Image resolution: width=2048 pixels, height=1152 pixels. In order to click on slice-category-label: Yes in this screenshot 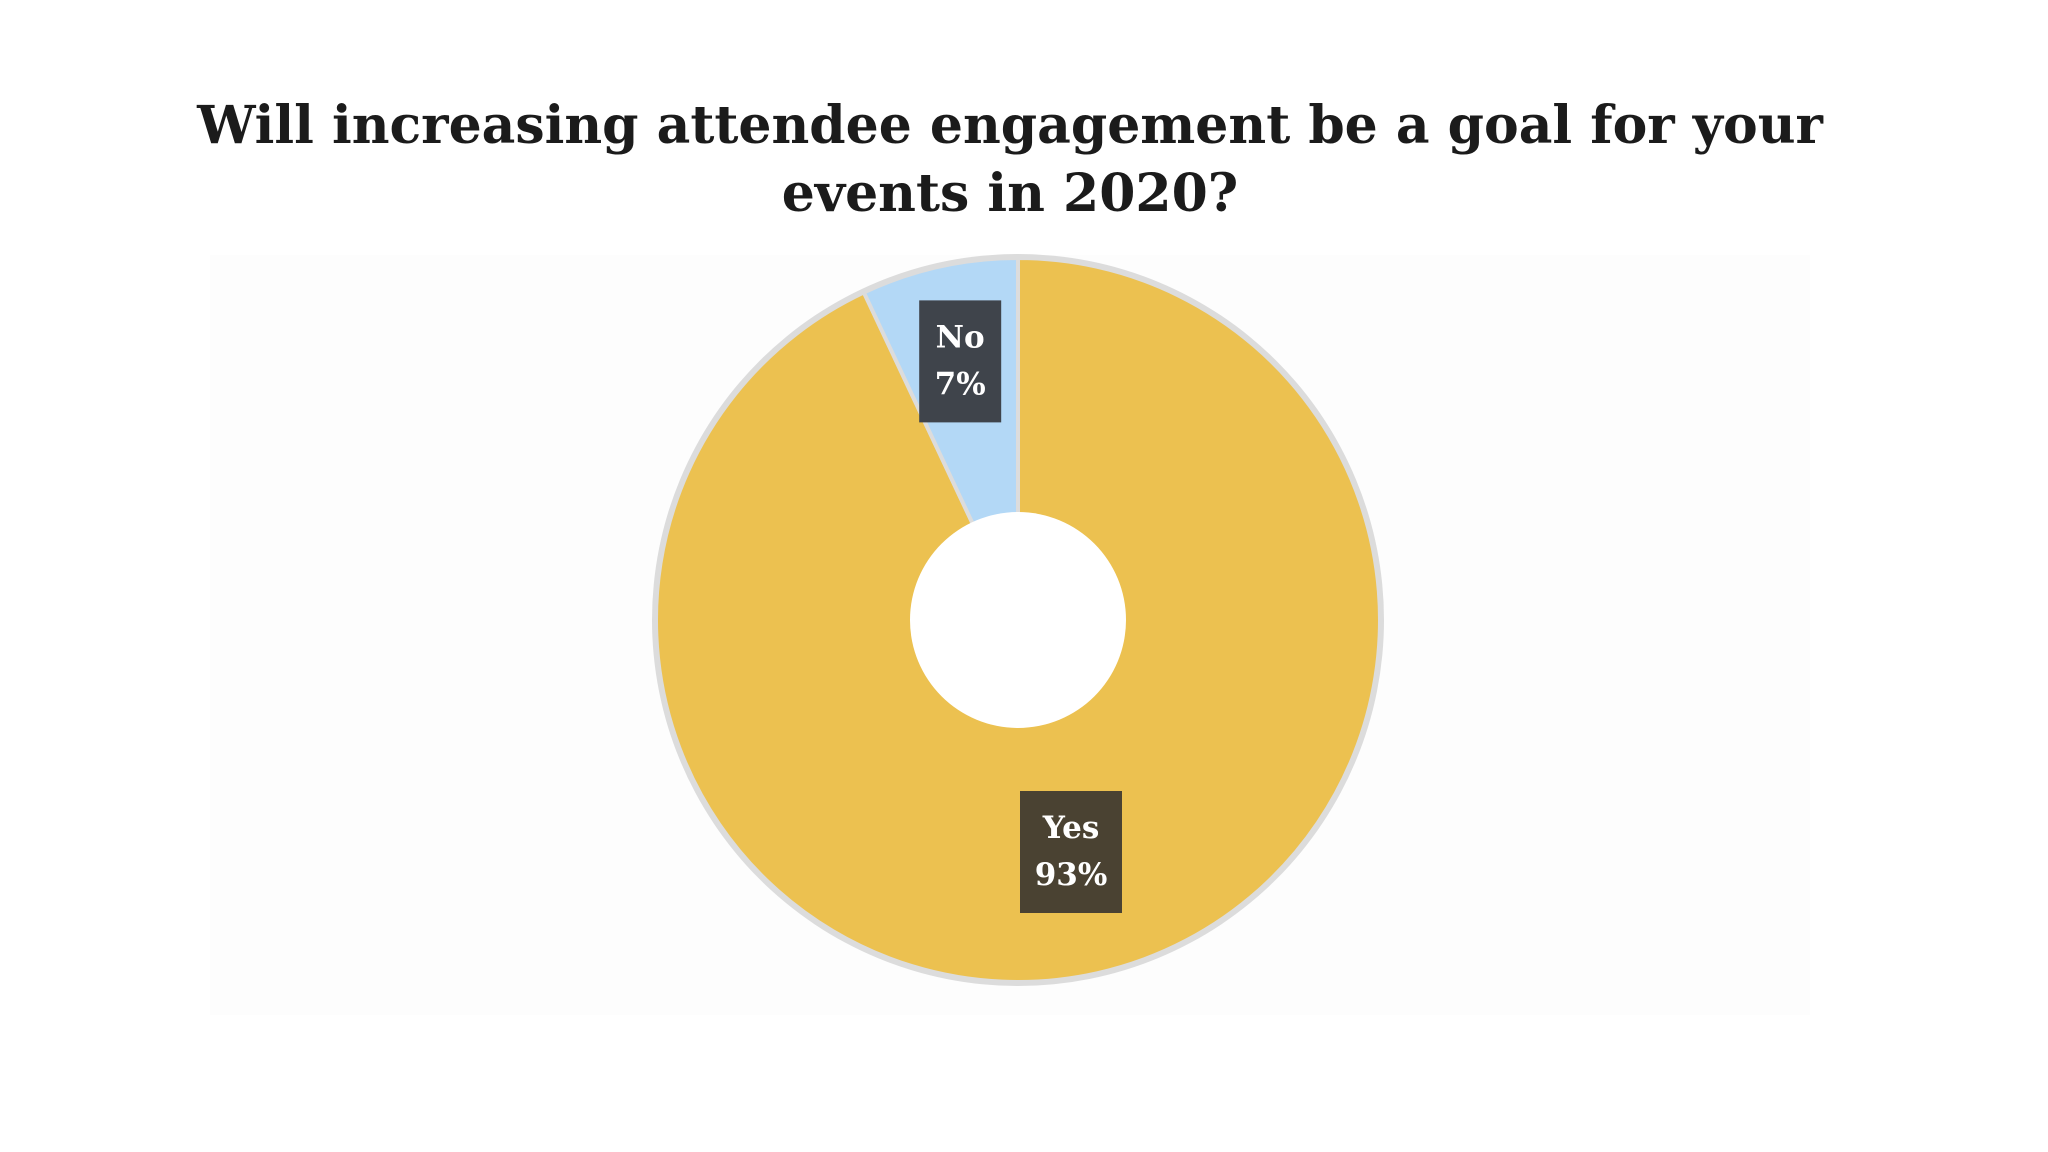, I will do `click(1071, 828)`.